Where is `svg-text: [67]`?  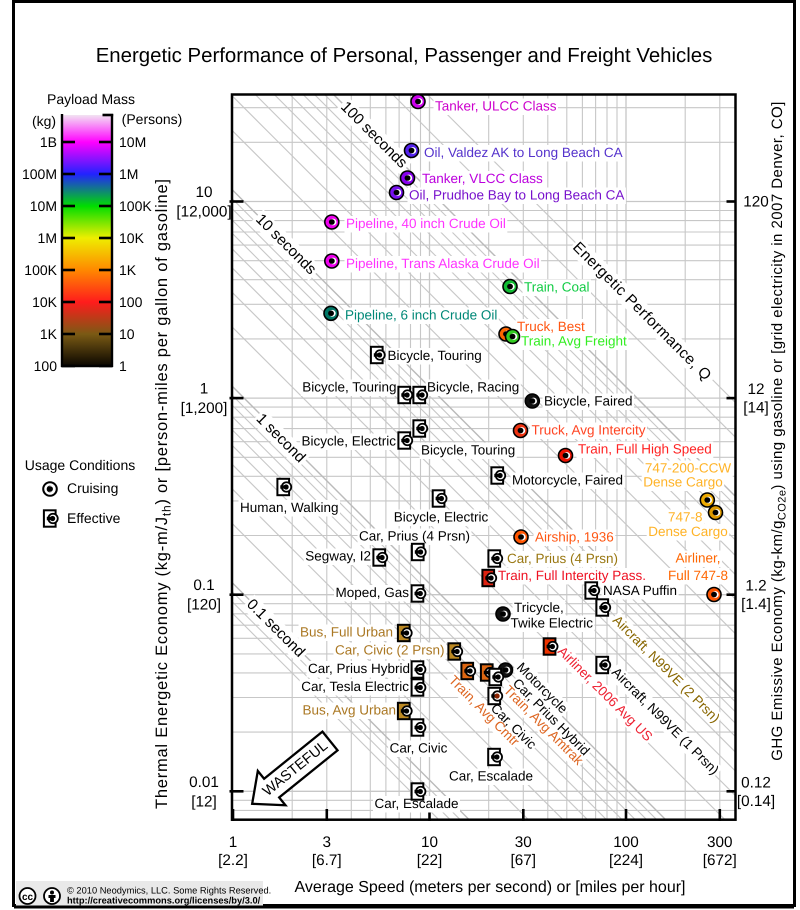
svg-text: [67] is located at coordinates (524, 860).